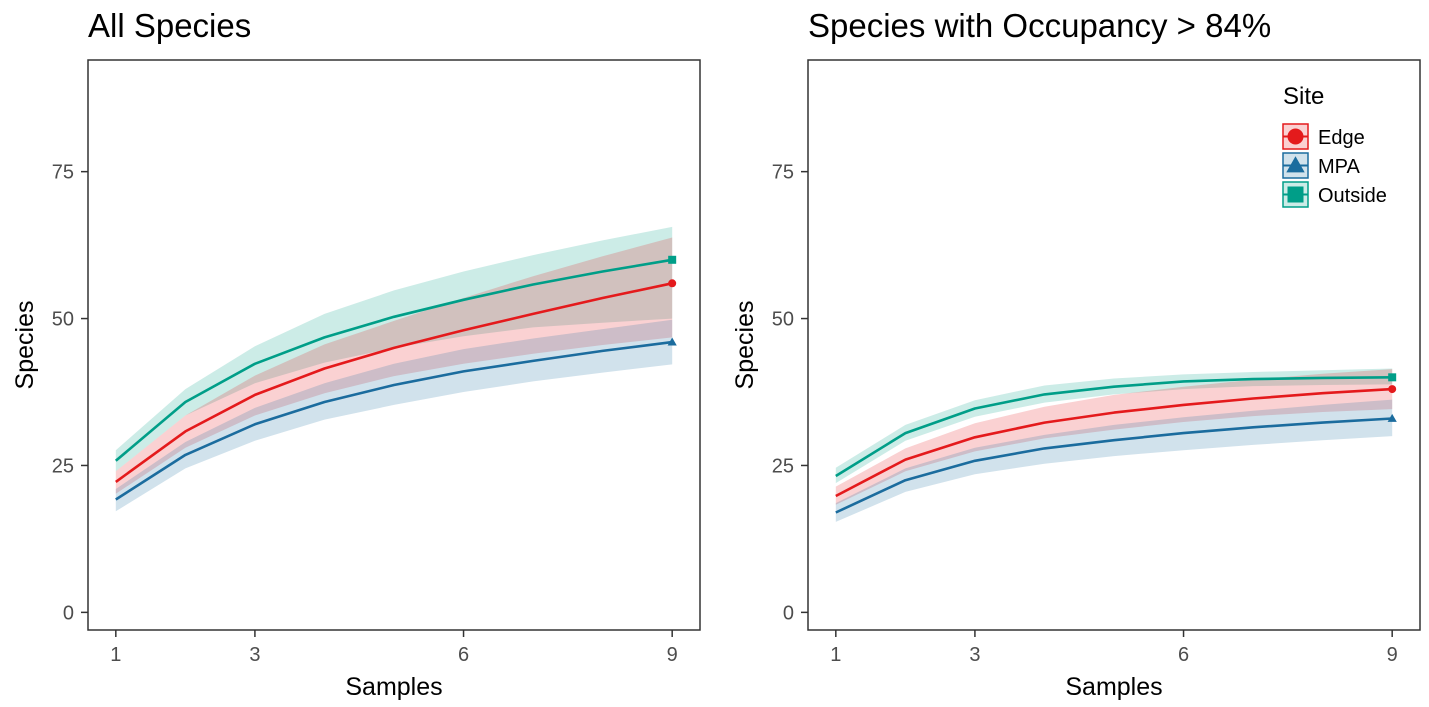 This screenshot has height=707, width=1429. Describe the element at coordinates (1295, 136) in the screenshot. I see `legend-circle-icon` at that location.